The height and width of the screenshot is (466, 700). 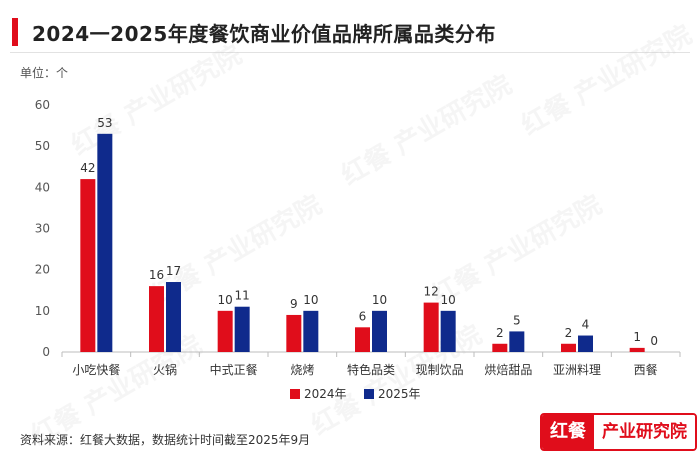 I want to click on title-bar: 2024一2025年度餐饮商业价值品牌所属品类分布, so click(x=350, y=31).